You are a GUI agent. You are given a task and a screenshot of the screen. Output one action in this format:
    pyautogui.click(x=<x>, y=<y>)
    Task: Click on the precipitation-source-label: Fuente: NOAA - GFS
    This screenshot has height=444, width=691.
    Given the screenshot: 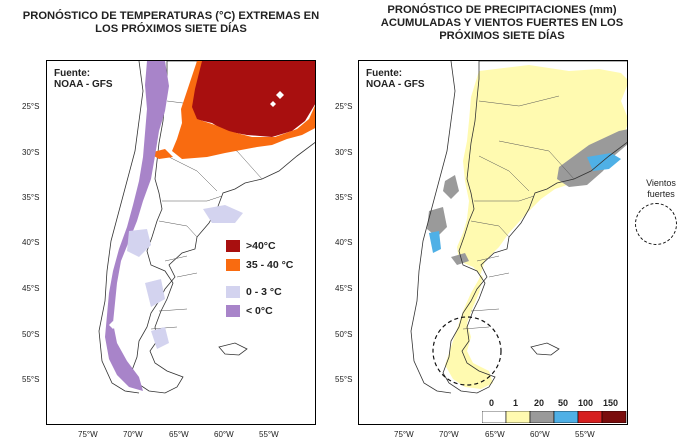 What is the action you would take?
    pyautogui.click(x=395, y=79)
    